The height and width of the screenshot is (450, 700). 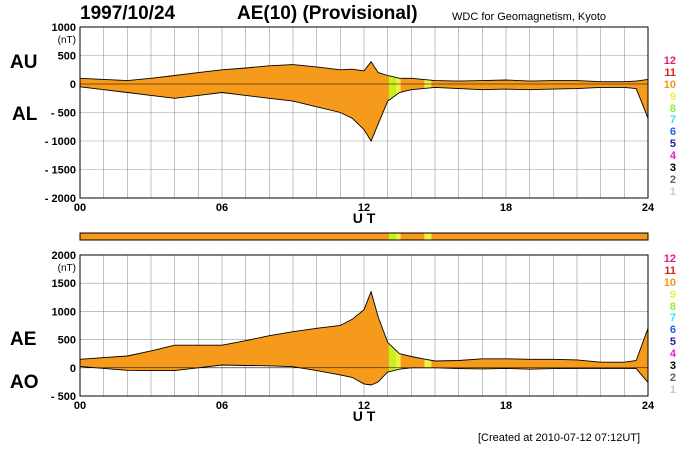 What do you see at coordinates (25, 114) in the screenshot?
I see `al-label: AL` at bounding box center [25, 114].